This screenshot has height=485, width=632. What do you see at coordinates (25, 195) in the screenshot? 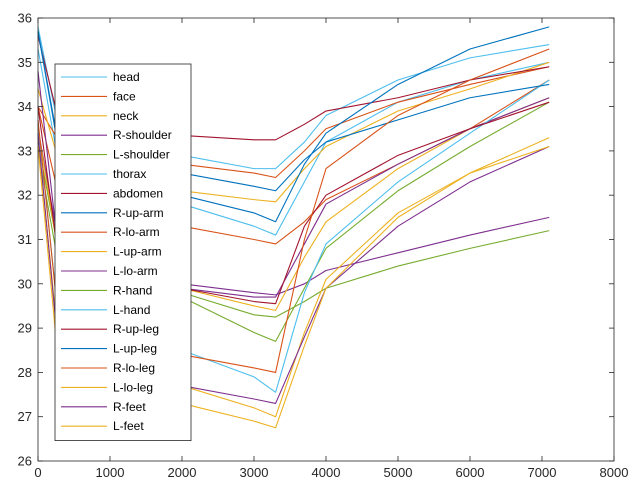
I see `y-tick-label: 32` at bounding box center [25, 195].